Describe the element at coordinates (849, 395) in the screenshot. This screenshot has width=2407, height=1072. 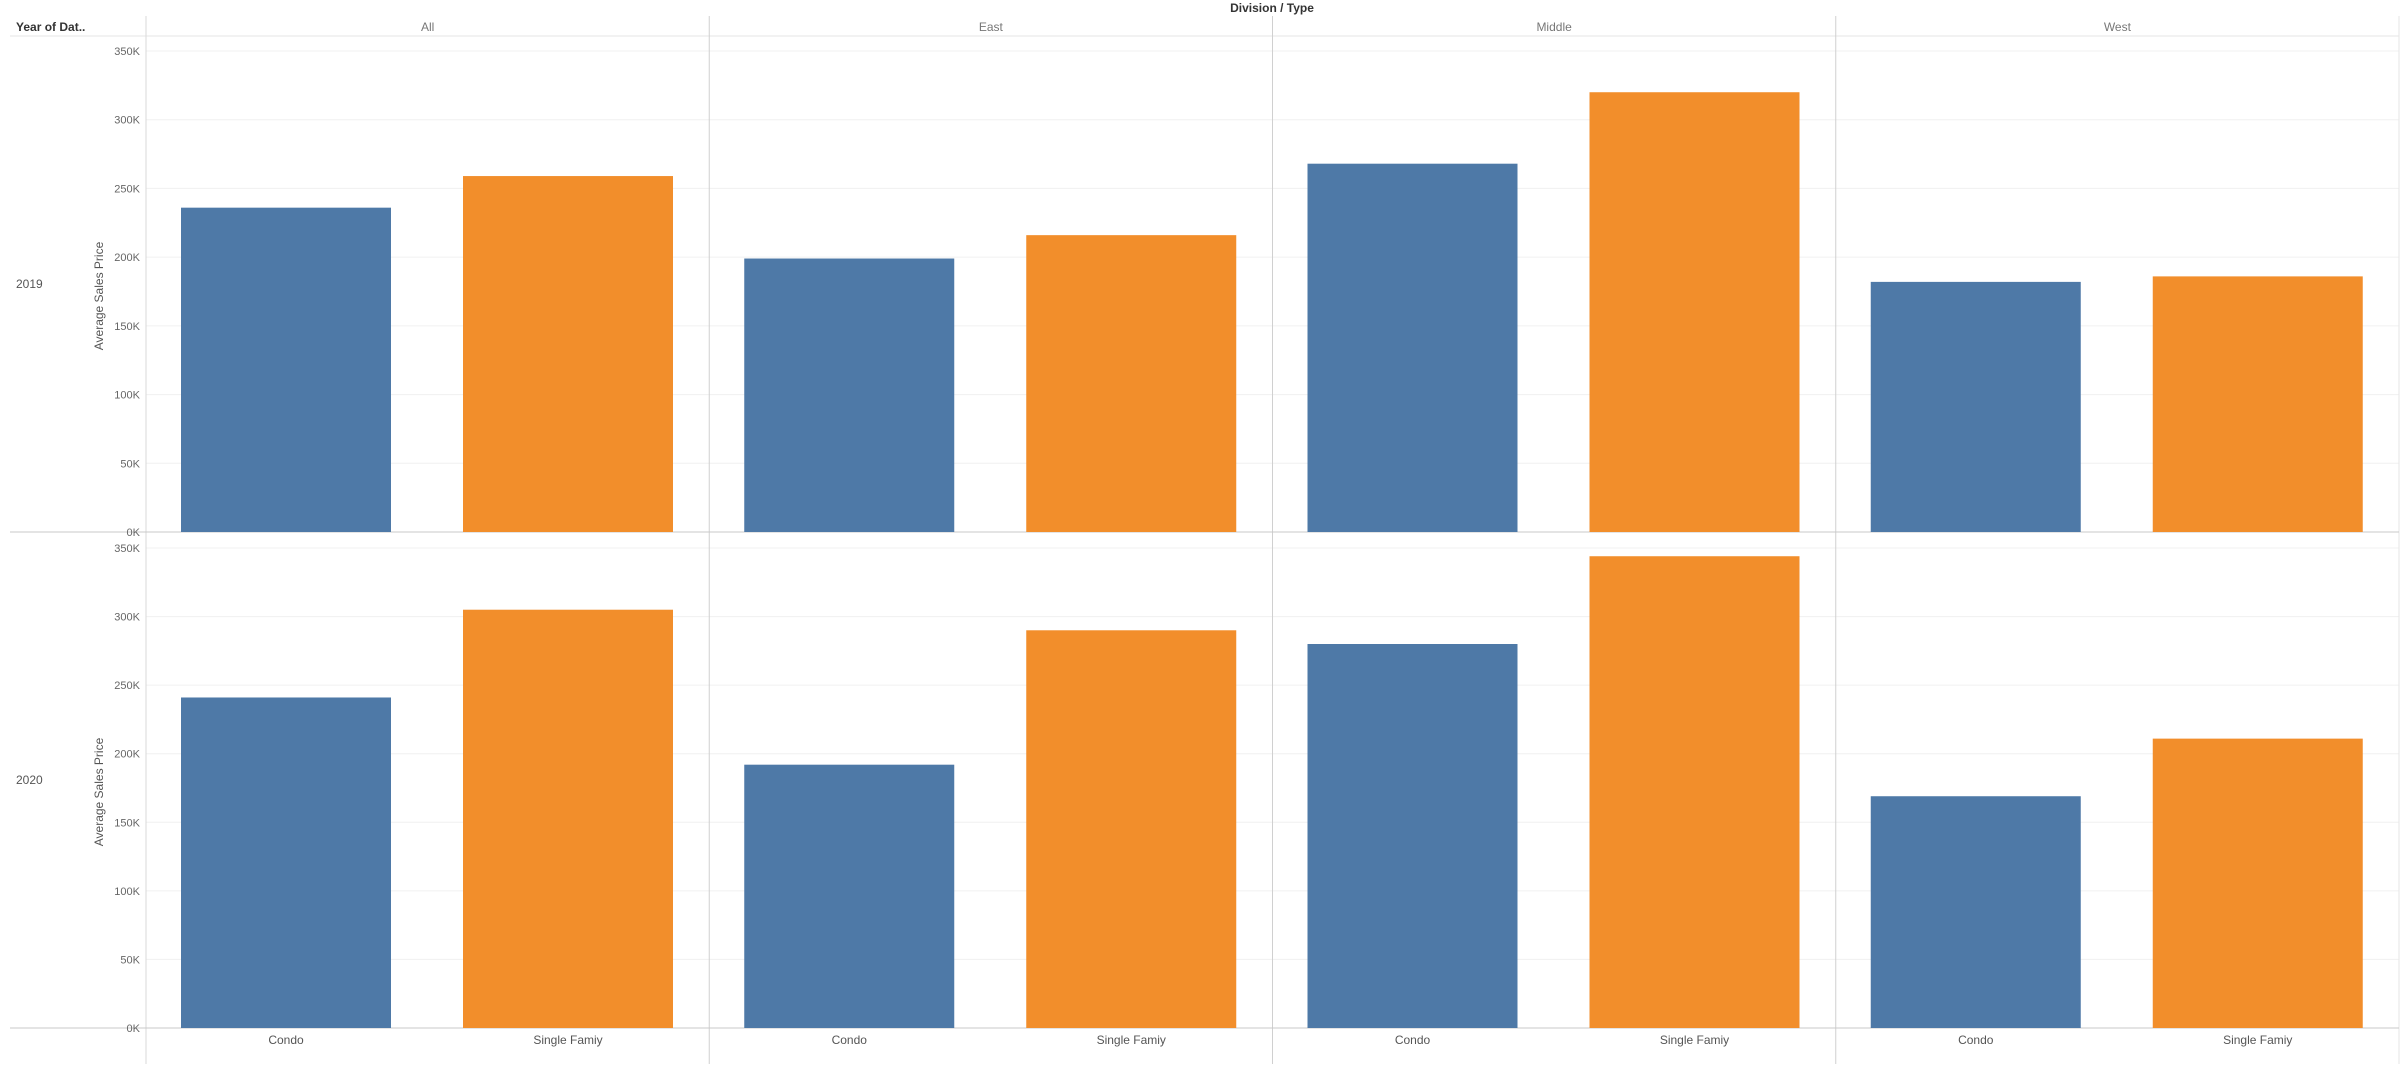
I see `bar-2019-east-condo` at that location.